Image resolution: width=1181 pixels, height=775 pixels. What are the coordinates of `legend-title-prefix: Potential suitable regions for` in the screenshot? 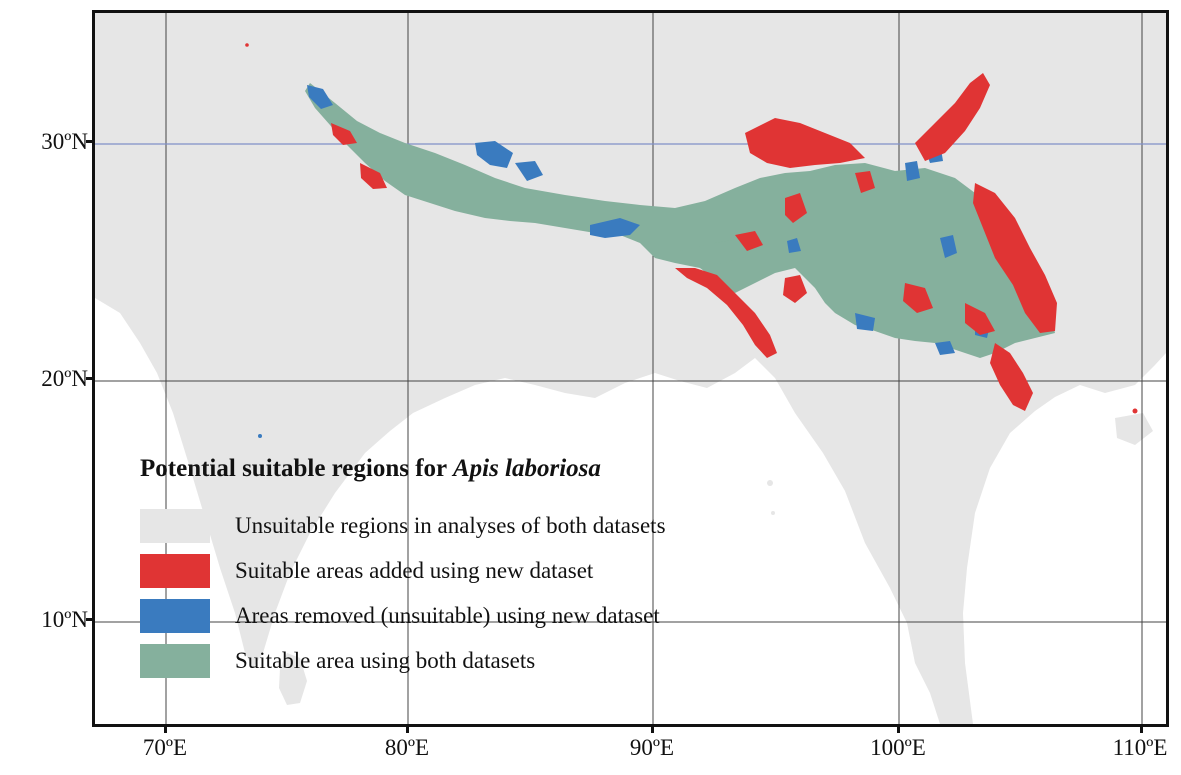 It's located at (296, 468).